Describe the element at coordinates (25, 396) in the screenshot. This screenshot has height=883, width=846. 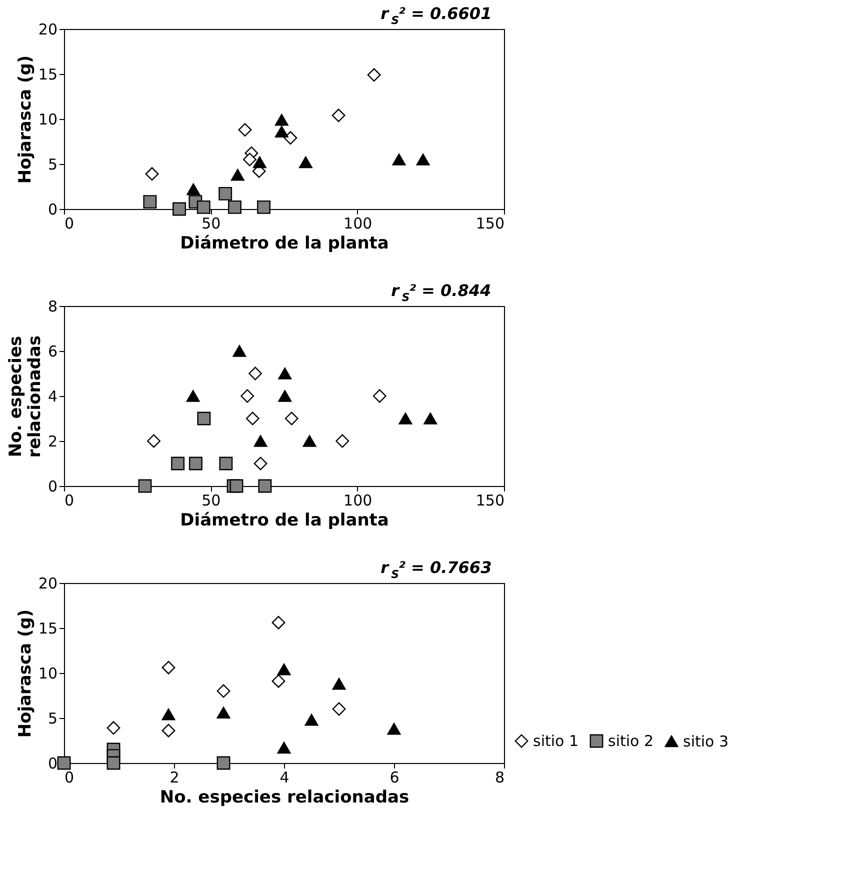
I see `y-axis-title: No. especies relacionadas` at that location.